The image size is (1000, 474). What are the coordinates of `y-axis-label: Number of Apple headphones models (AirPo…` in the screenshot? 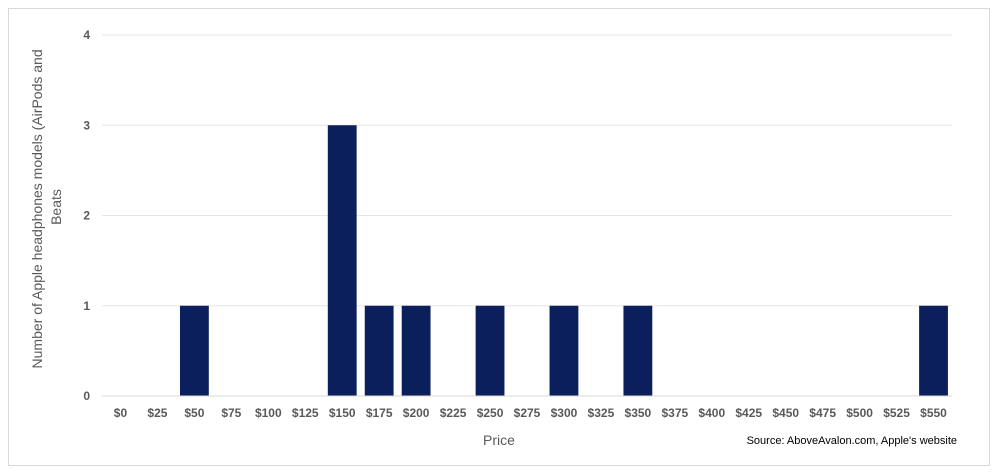 It's located at (46, 207).